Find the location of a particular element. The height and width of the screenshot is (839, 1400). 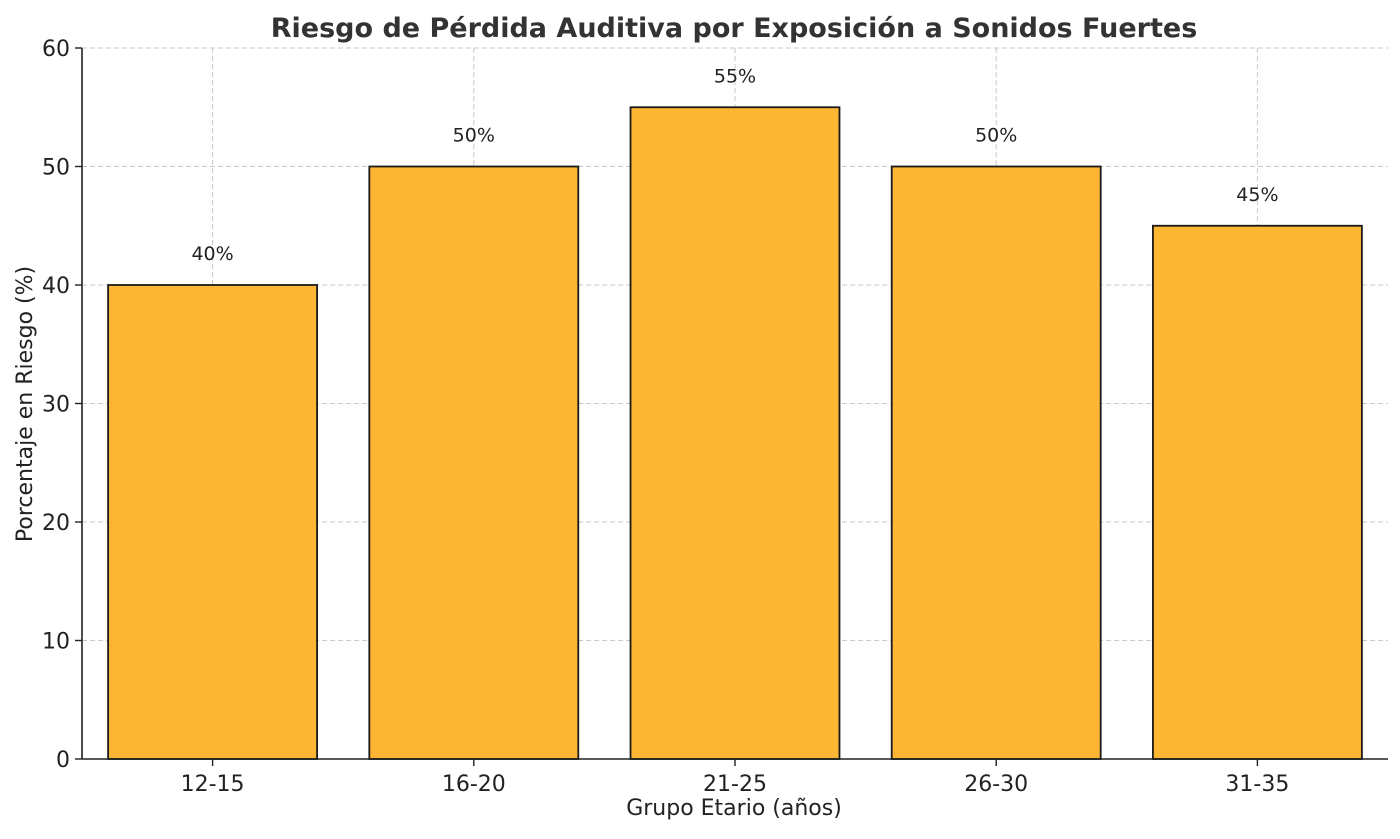

data-label: 45% is located at coordinates (1257, 195).